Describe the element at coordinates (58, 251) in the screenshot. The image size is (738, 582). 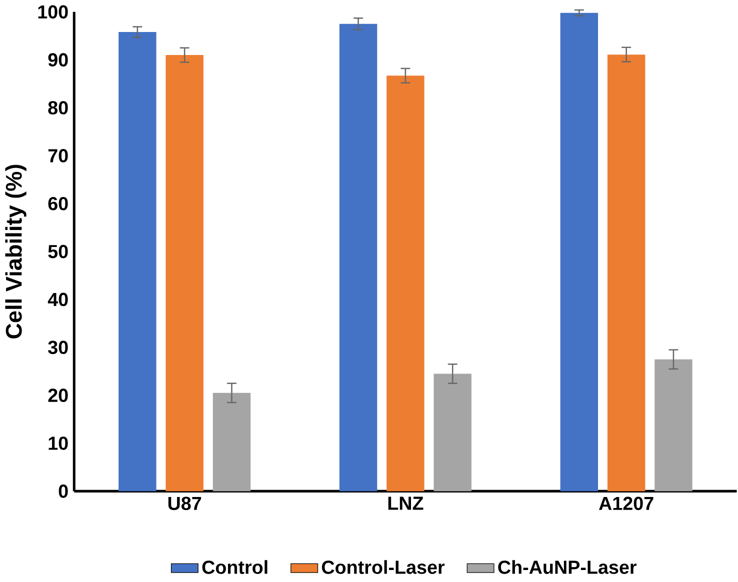
I see `y-tick-label: 50` at that location.